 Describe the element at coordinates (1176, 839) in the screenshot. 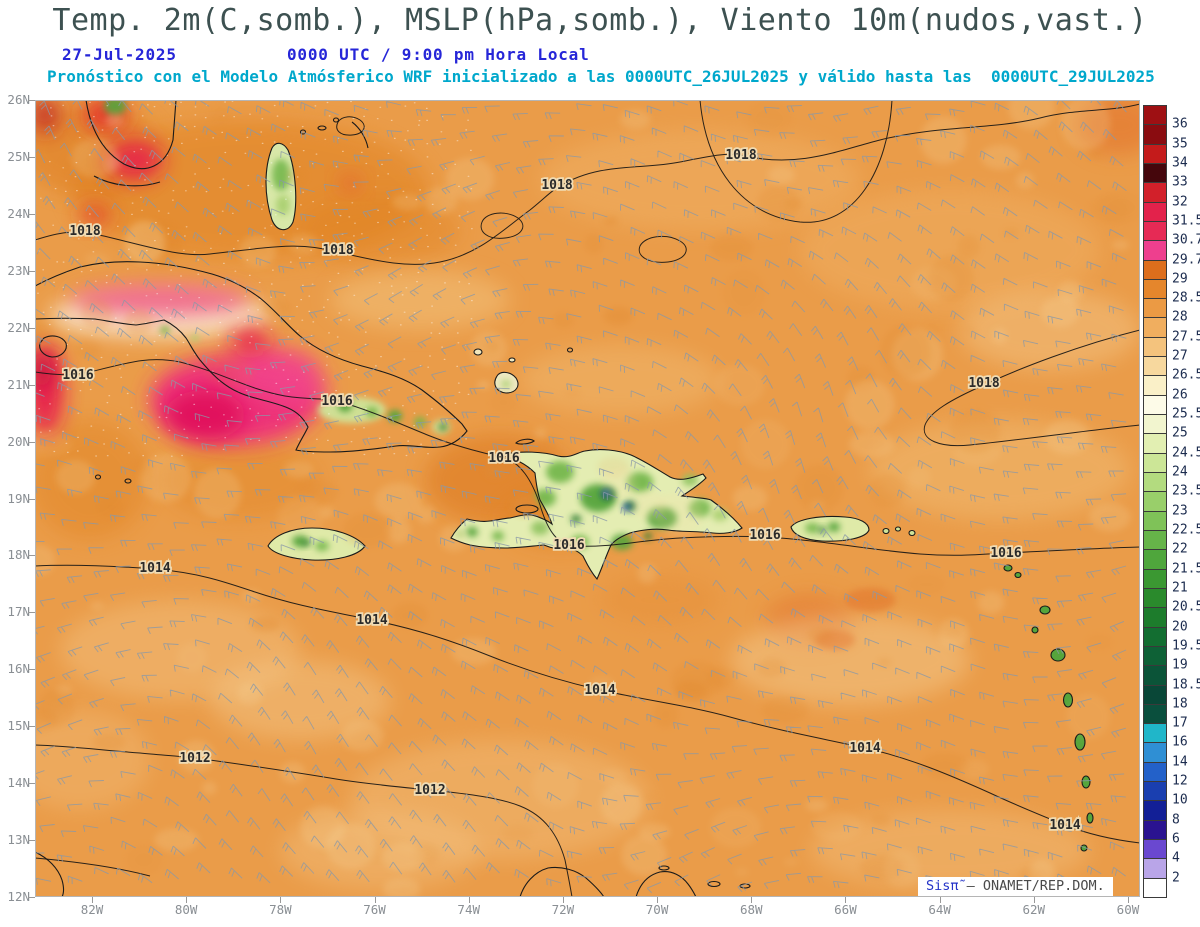

I see `colorbar-label: 6` at that location.